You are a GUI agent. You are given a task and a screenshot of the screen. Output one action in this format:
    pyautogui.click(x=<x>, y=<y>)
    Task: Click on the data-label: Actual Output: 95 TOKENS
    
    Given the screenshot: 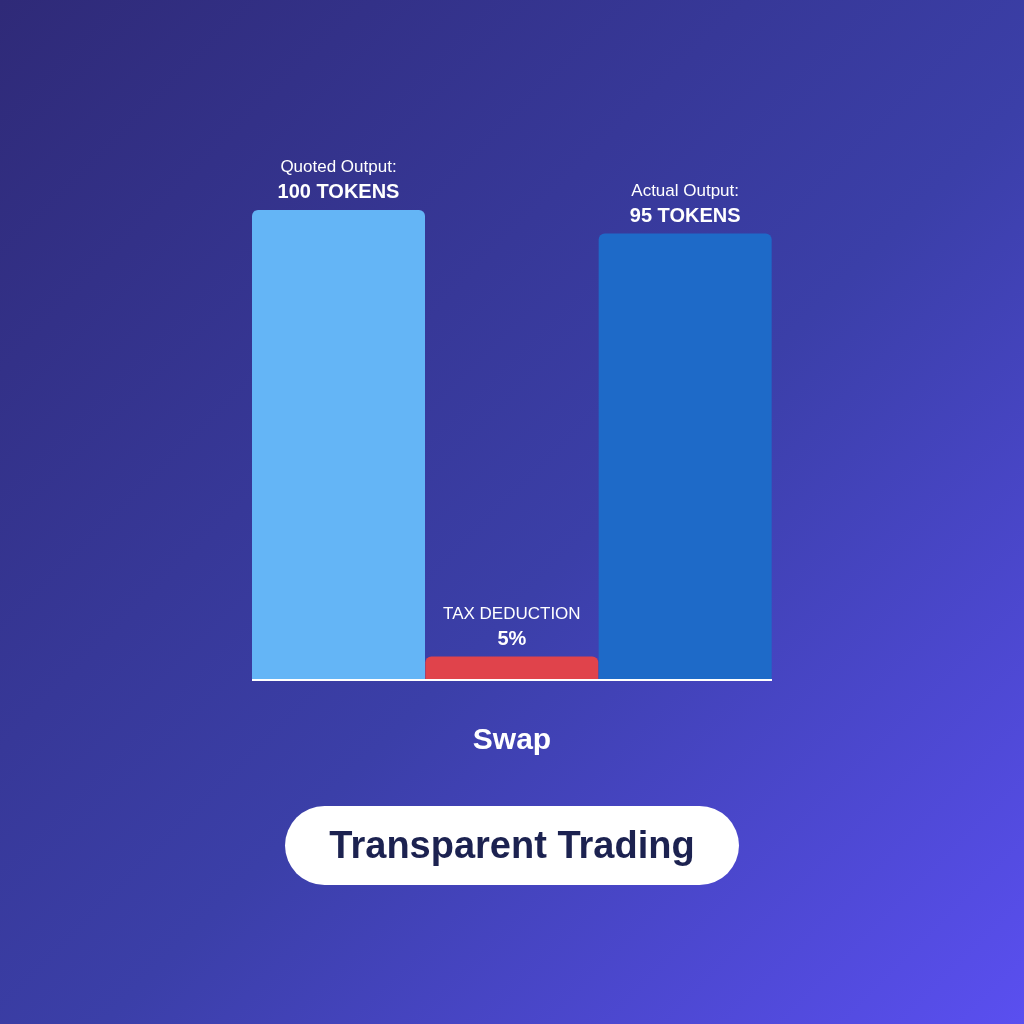 What is the action you would take?
    pyautogui.click(x=685, y=203)
    